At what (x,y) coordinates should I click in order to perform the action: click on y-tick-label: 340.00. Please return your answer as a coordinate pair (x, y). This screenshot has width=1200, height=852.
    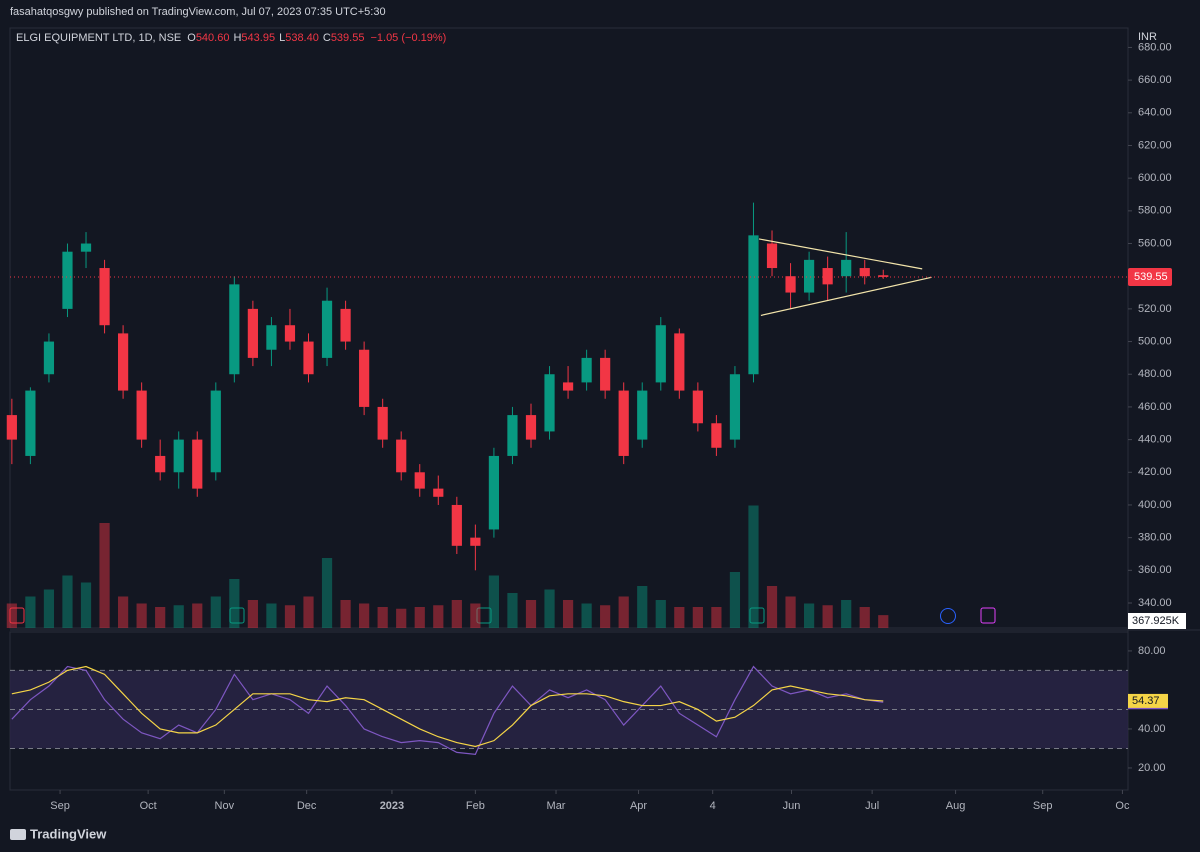
    Looking at the image, I should click on (1155, 603).